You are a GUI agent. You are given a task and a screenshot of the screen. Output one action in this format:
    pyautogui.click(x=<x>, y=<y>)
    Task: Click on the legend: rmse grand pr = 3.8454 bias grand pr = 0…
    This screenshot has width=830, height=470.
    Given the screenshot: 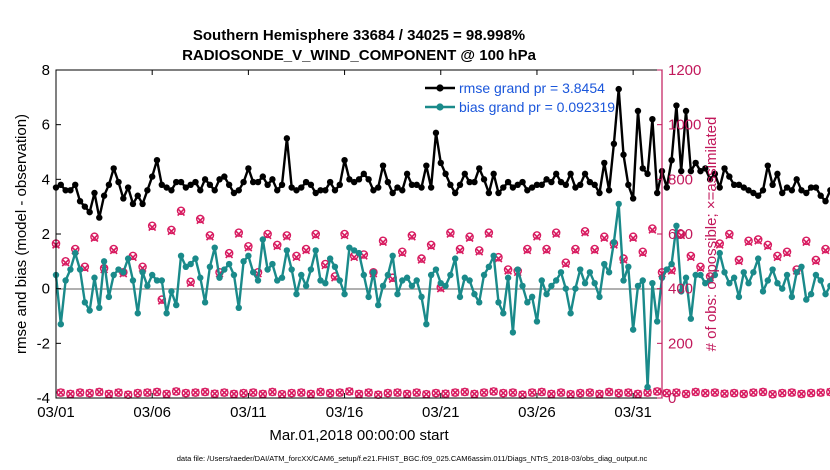 What is the action you would take?
    pyautogui.click(x=520, y=97)
    